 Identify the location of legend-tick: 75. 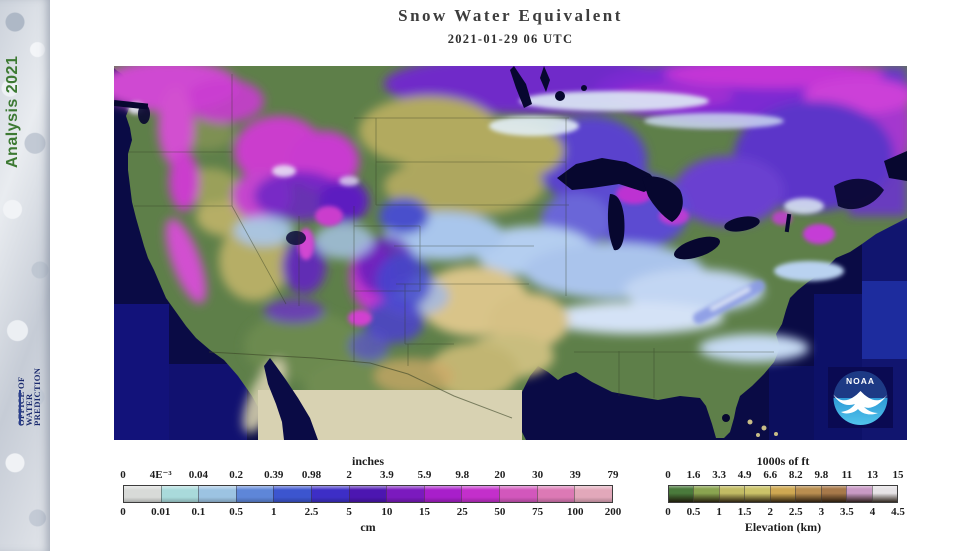
(538, 512).